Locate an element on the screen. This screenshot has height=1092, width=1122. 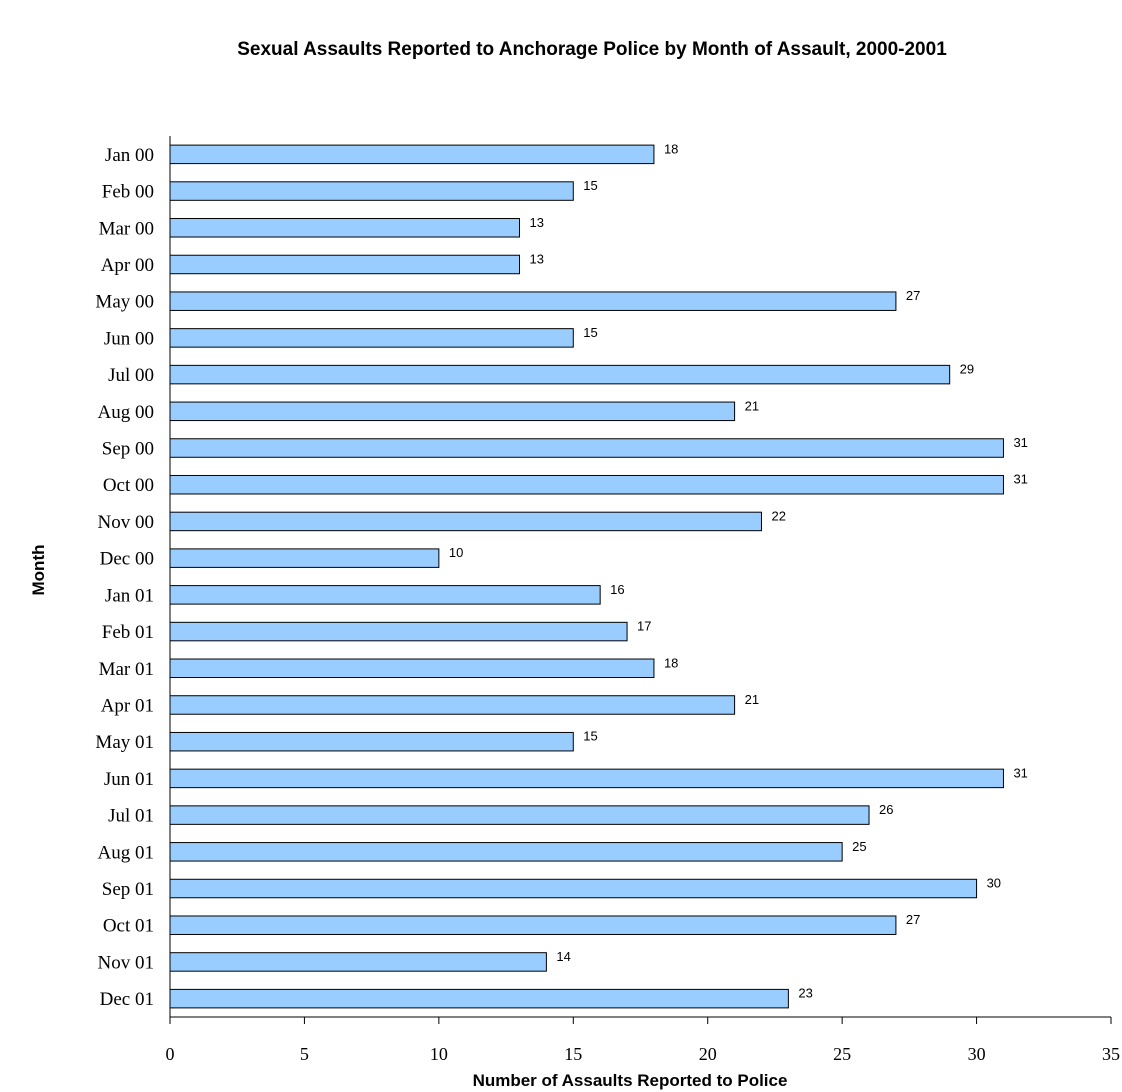
category-label: Mar 01 is located at coordinates (126, 669).